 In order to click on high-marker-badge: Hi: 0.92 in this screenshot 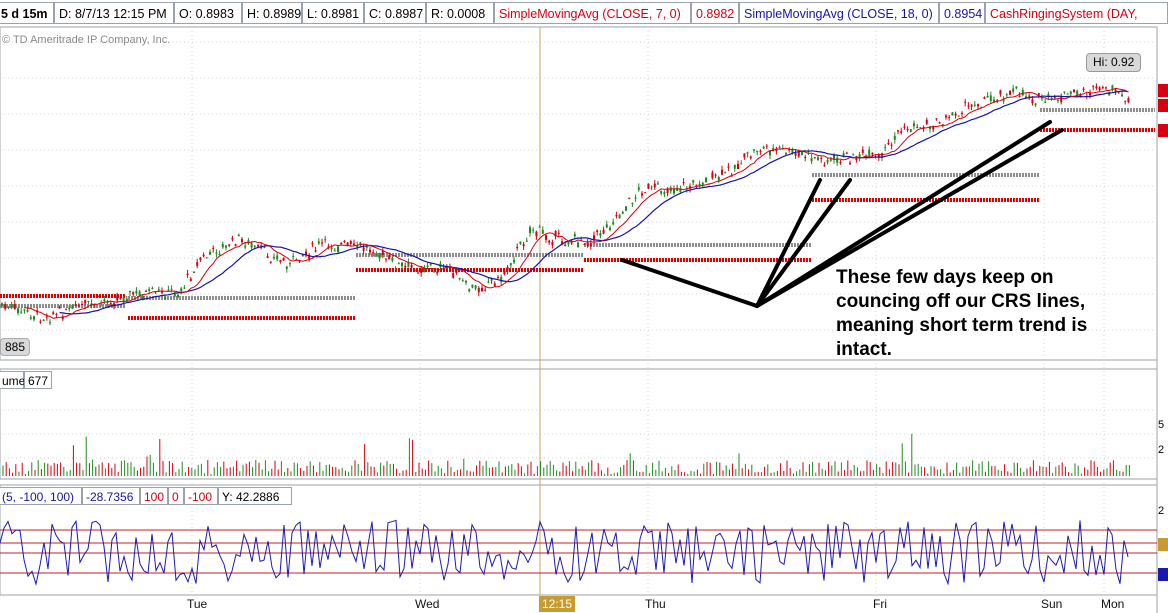, I will do `click(1114, 62)`.